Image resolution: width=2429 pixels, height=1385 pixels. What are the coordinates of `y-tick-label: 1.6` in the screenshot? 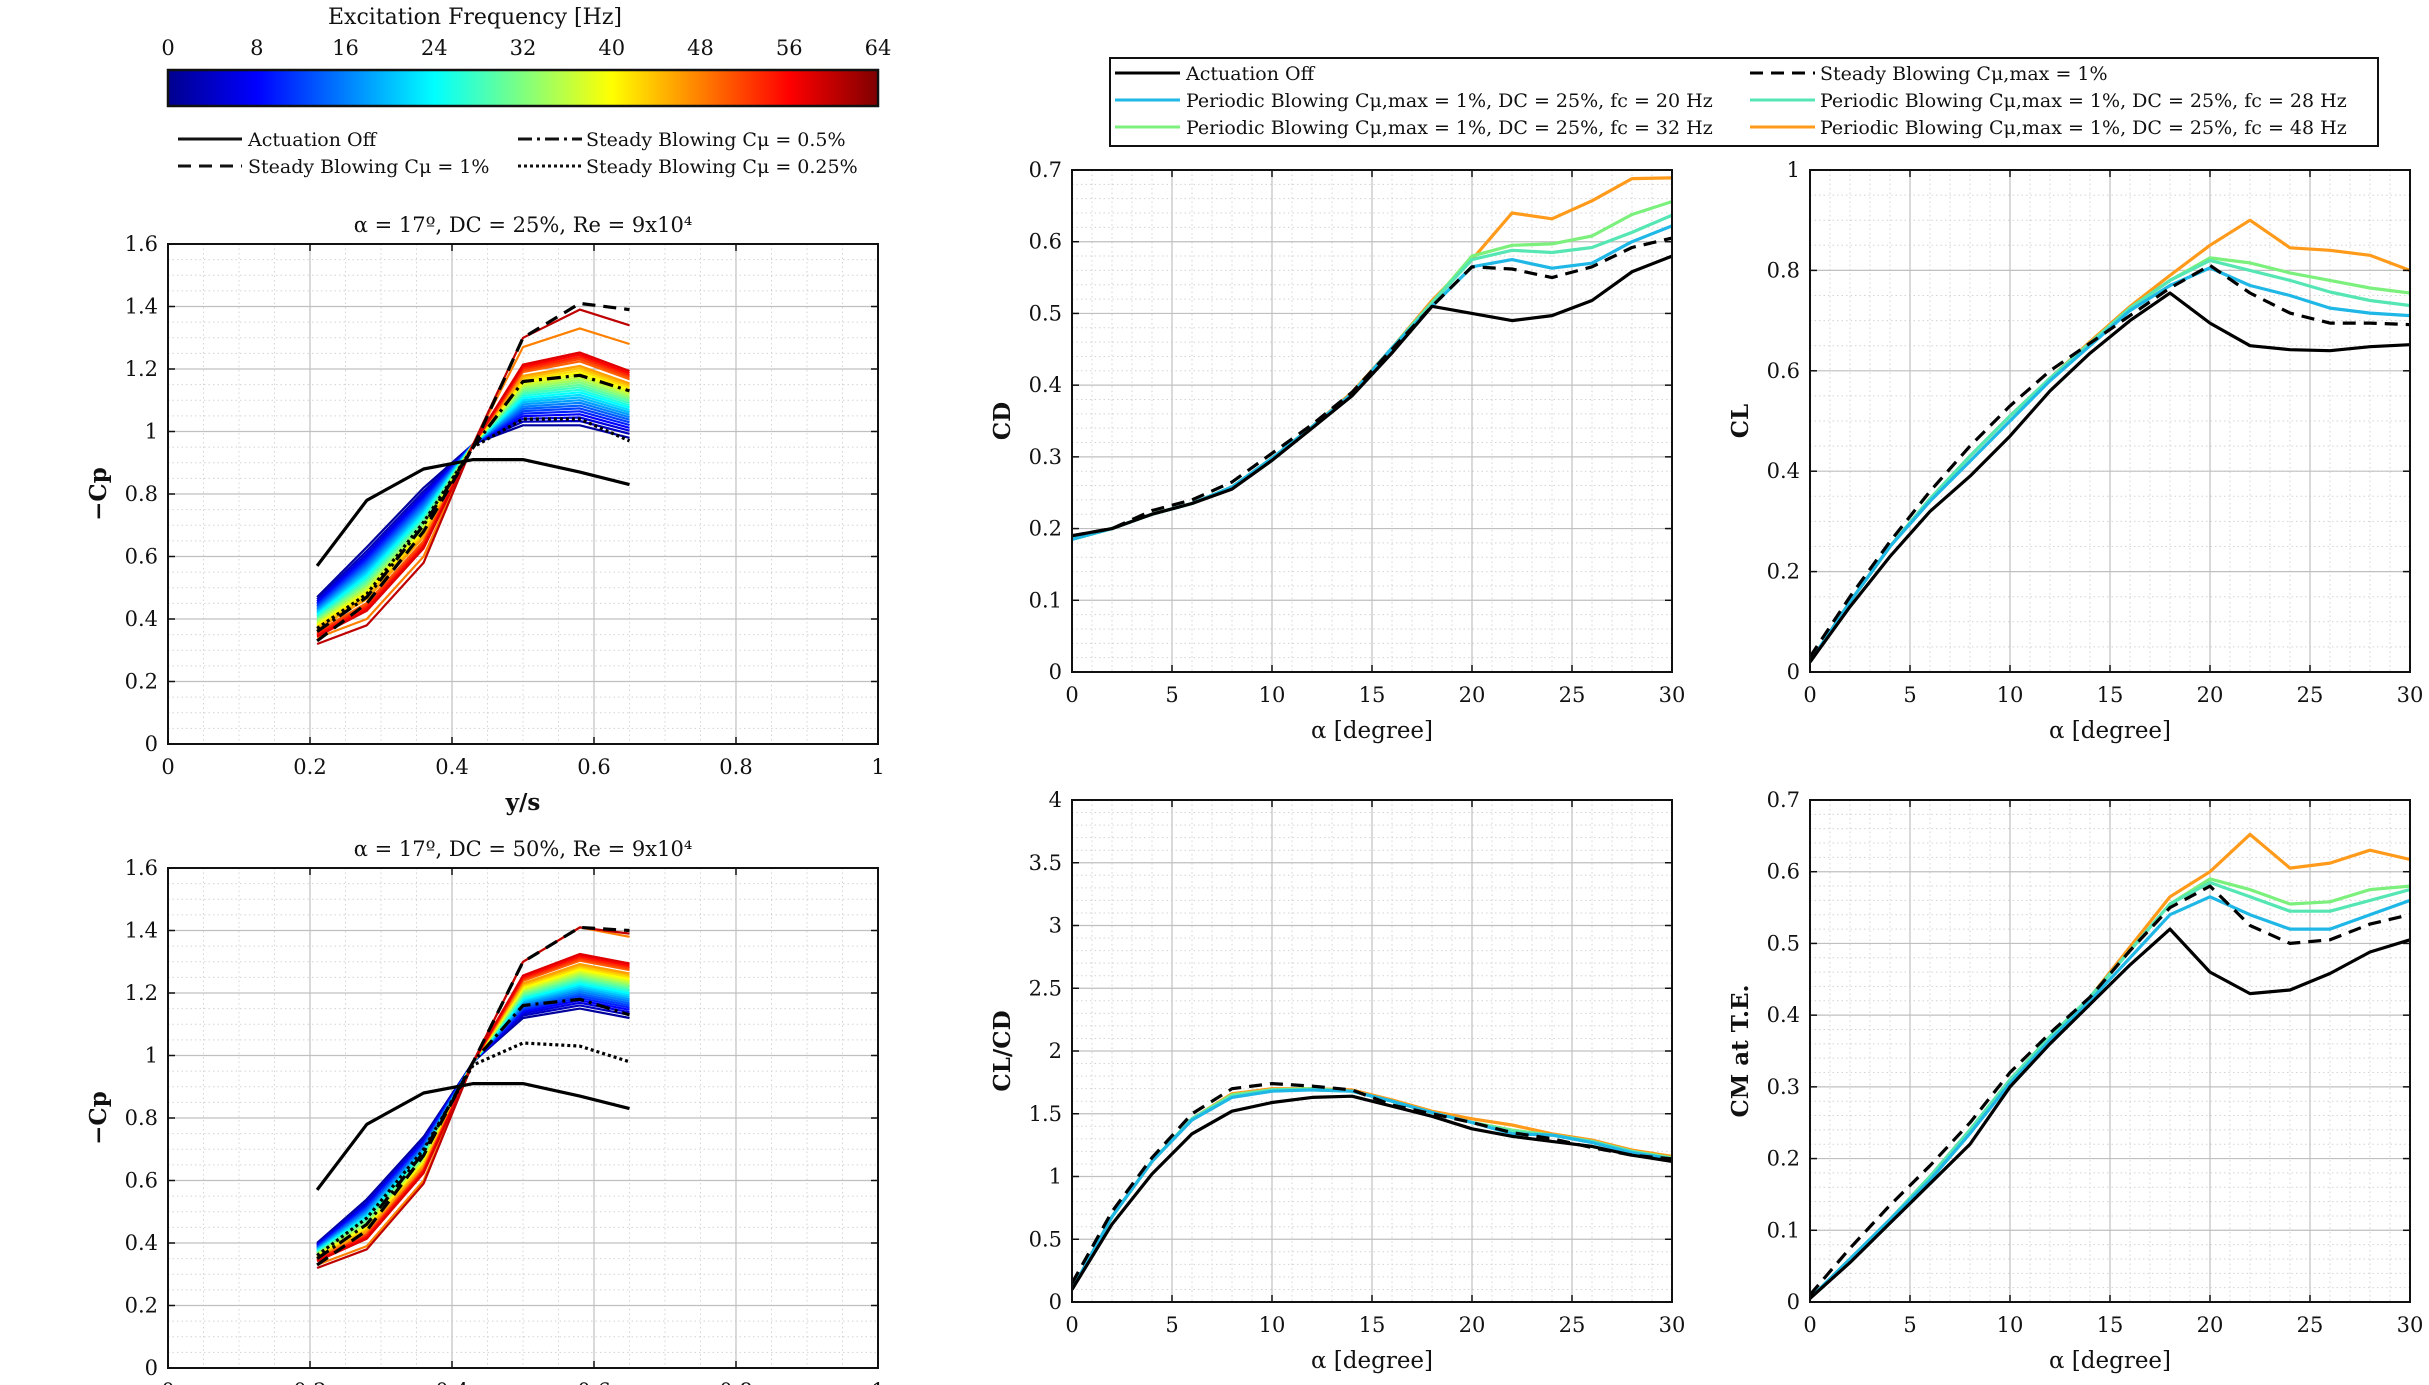 It's located at (141, 868).